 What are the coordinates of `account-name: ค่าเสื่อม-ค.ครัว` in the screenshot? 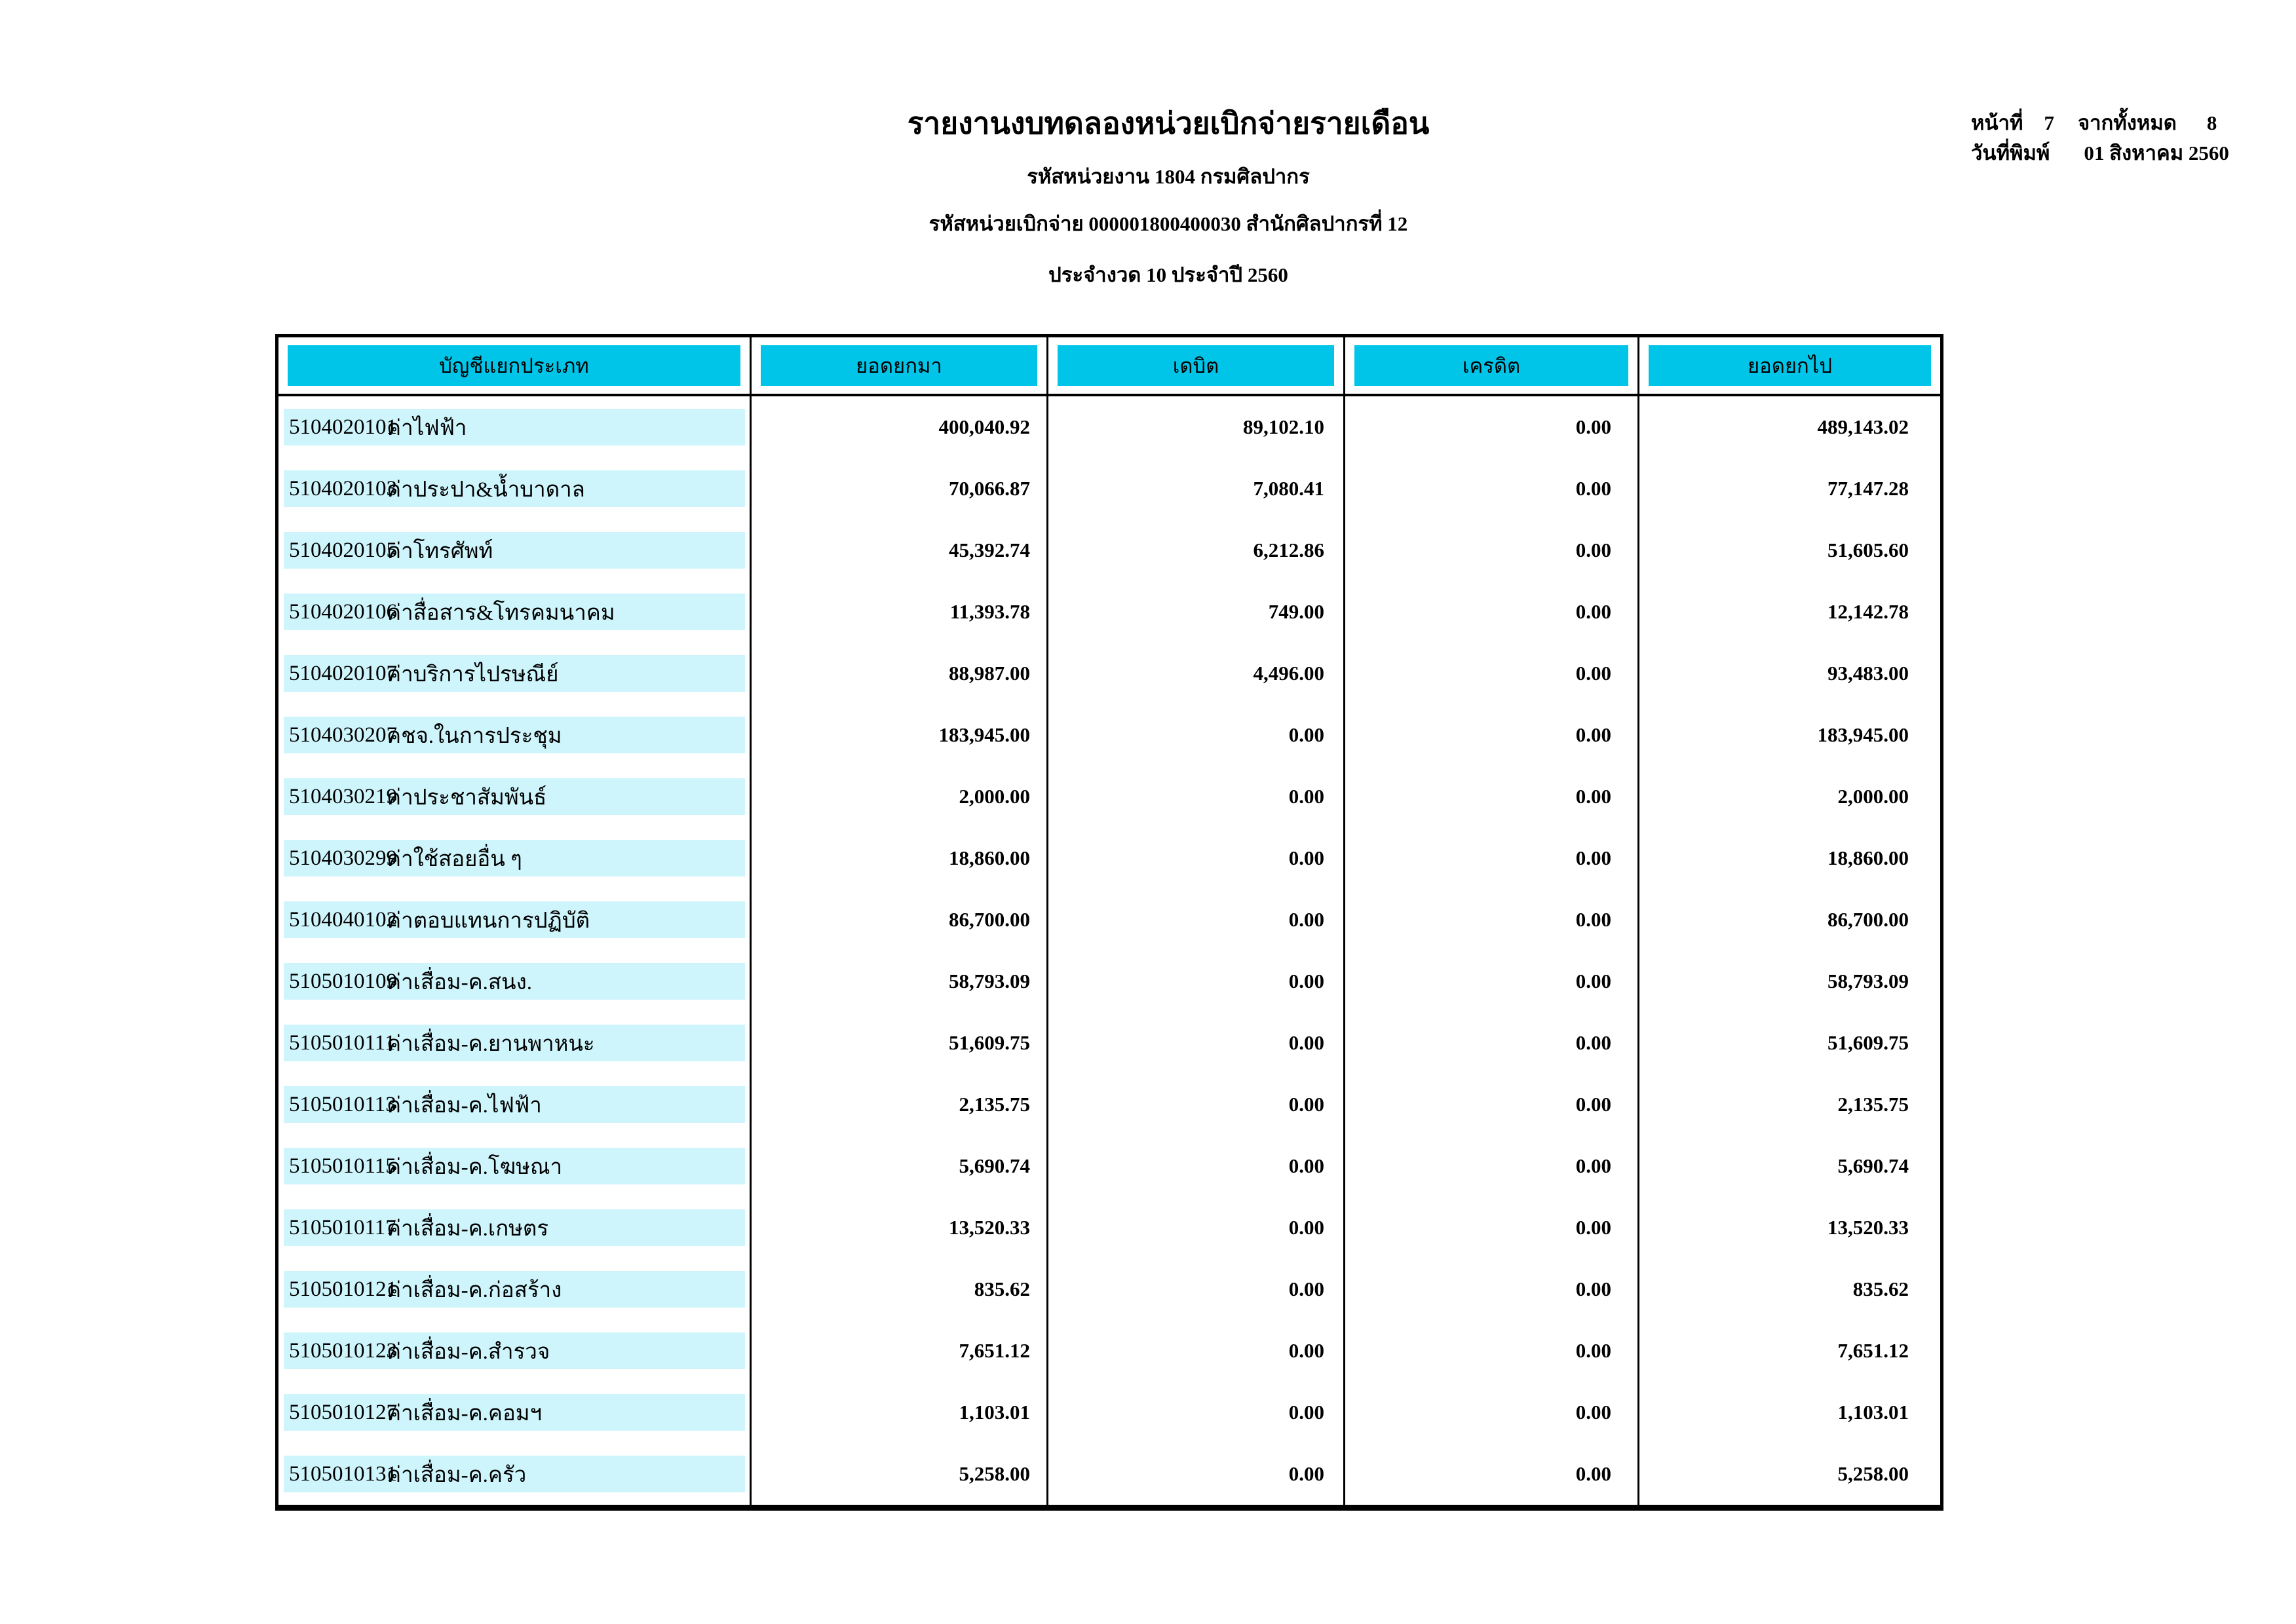 It's located at (457, 1475).